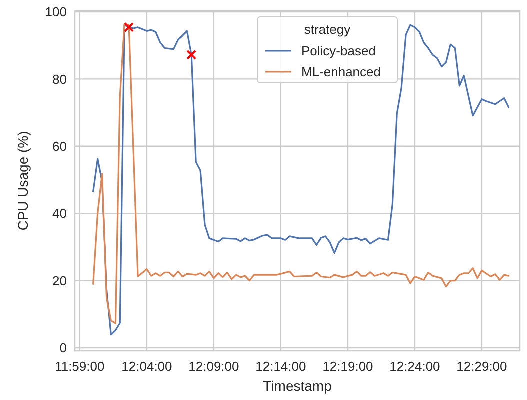  What do you see at coordinates (328, 29) in the screenshot?
I see `legend-title: strategy` at bounding box center [328, 29].